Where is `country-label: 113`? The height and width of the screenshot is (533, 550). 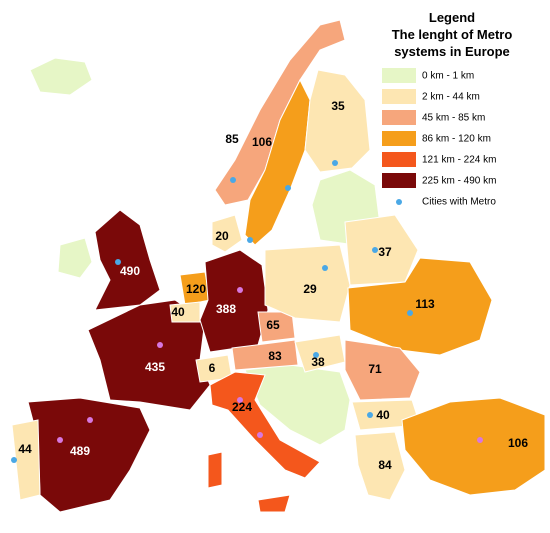 country-label: 113 is located at coordinates (425, 304).